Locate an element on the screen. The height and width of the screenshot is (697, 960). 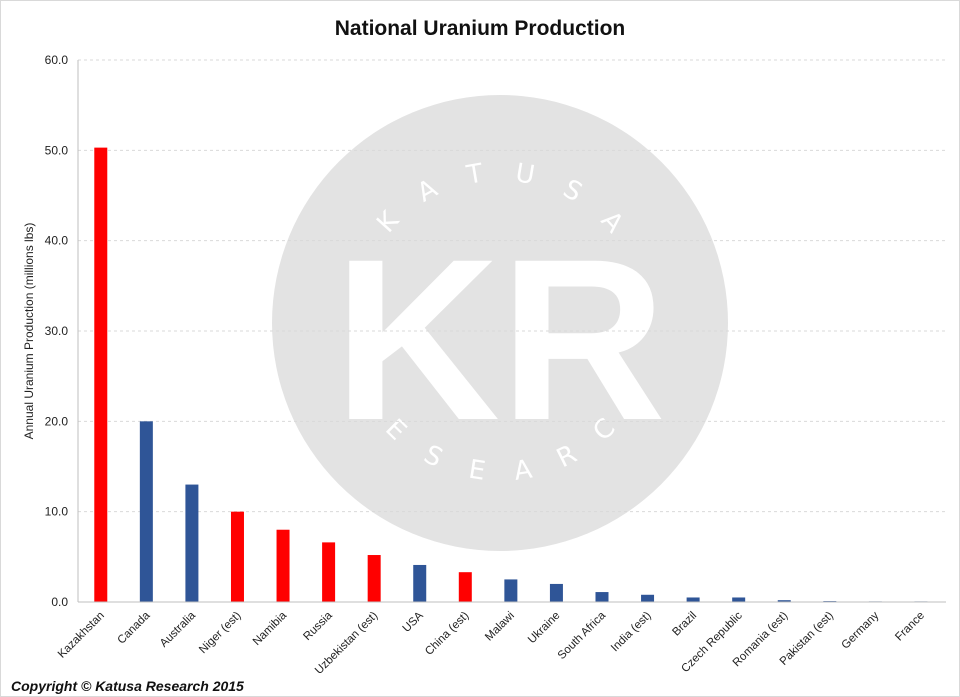
y-axis: 0.0 10.0 20.0 30.0 40.0 50.0 60.0 is located at coordinates (62, 331).